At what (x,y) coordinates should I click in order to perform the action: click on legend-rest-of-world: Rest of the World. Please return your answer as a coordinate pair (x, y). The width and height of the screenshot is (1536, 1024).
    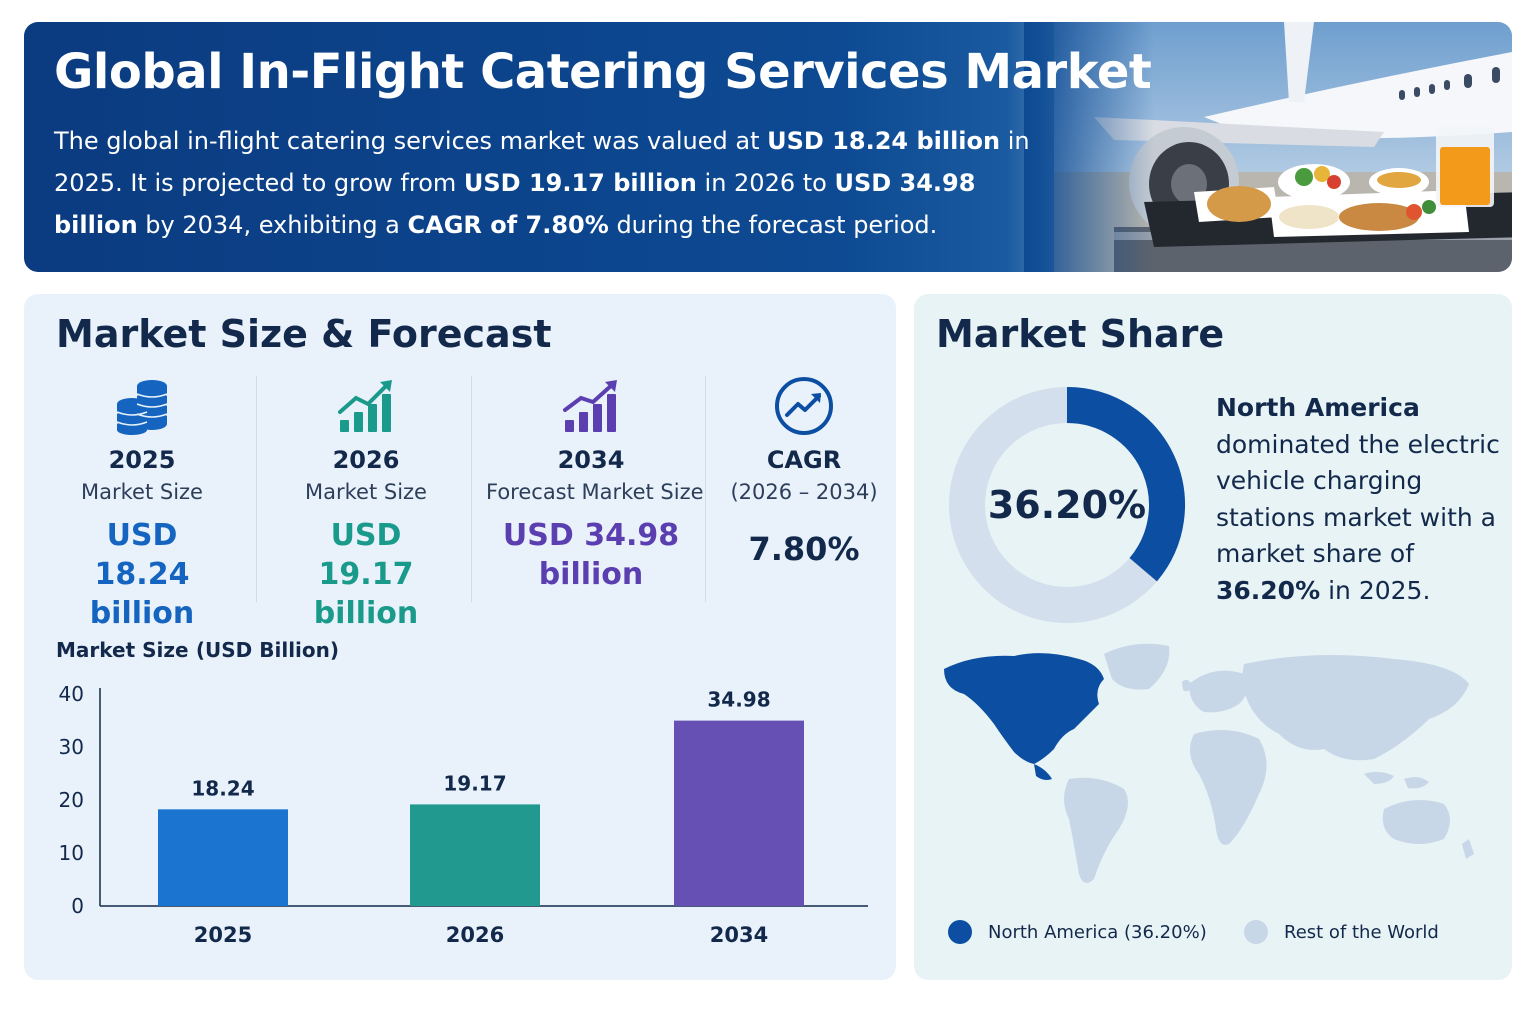
    Looking at the image, I should click on (1341, 932).